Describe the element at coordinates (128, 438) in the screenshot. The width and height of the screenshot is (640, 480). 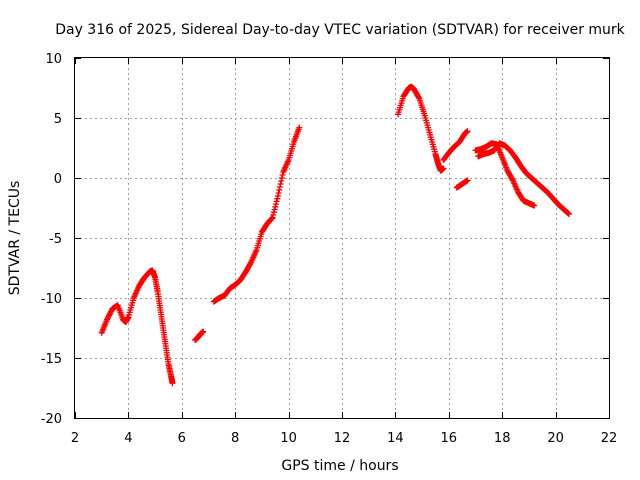
I see `x-tick-label: 4` at that location.